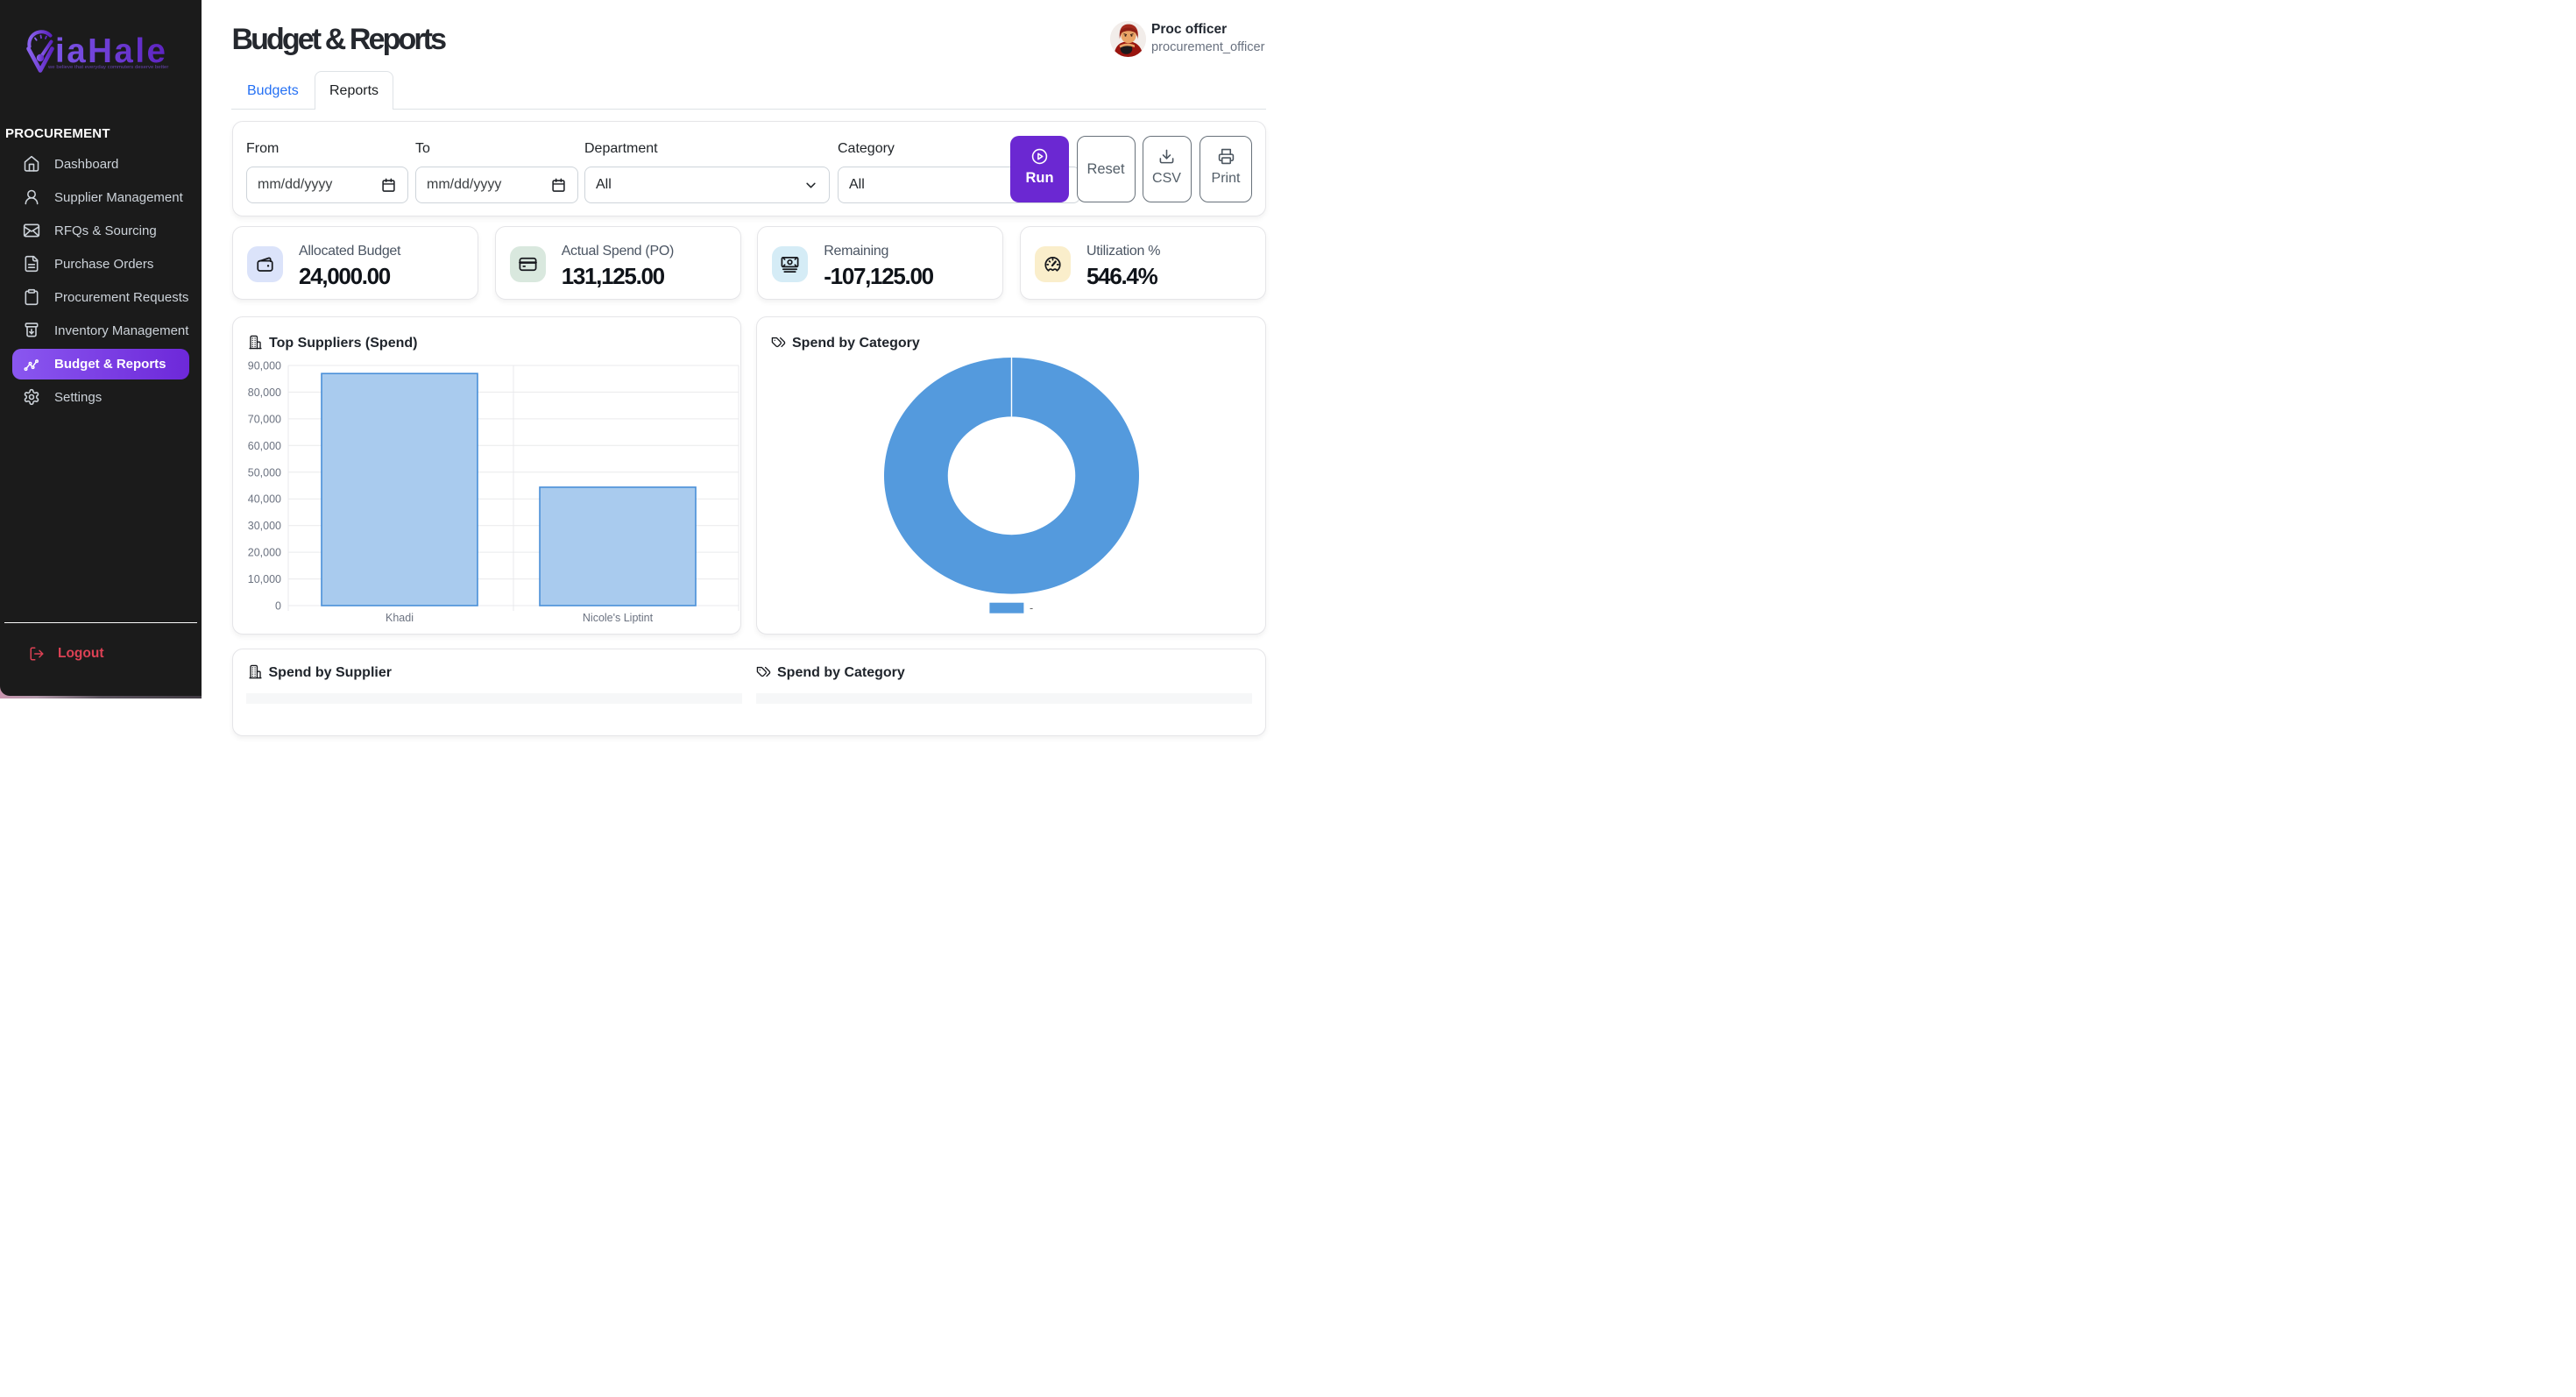  I want to click on svg-text: 0, so click(278, 607).